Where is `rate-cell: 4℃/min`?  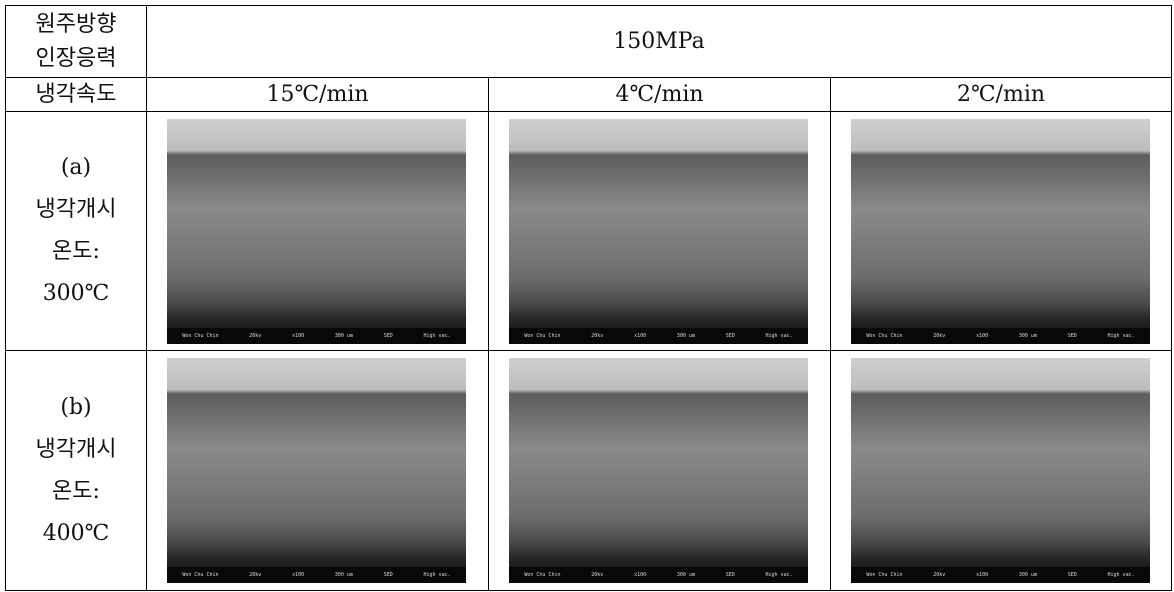
rate-cell: 4℃/min is located at coordinates (659, 94).